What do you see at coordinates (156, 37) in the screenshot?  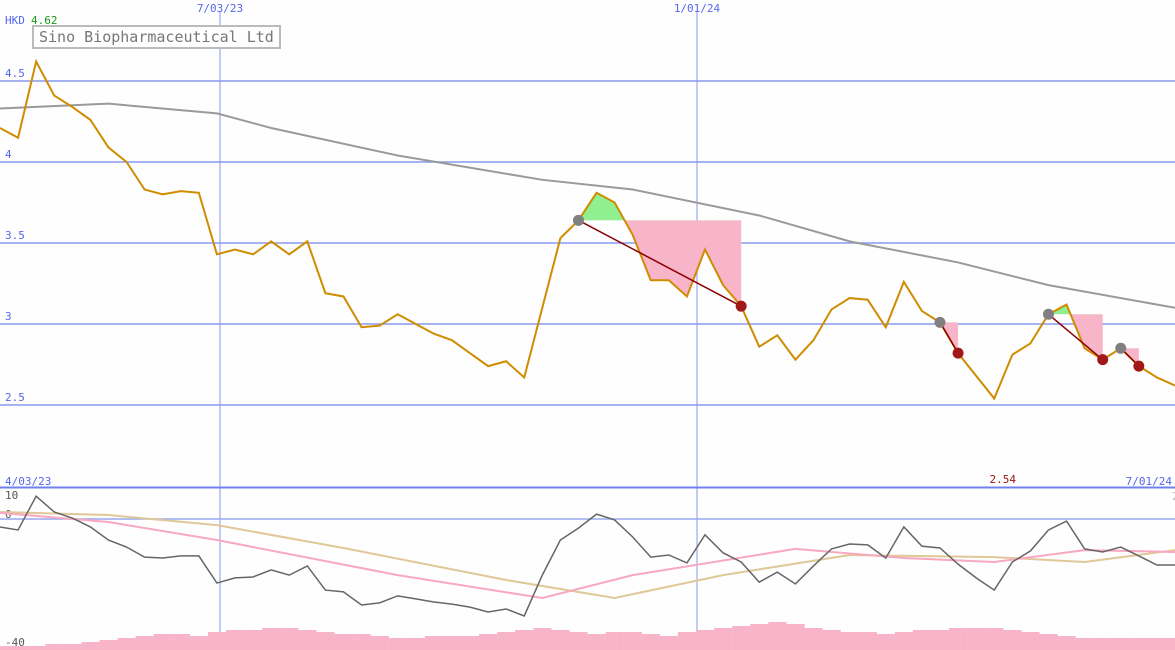 I see `chart-title: Sino Biopharmaceutical Ltd` at bounding box center [156, 37].